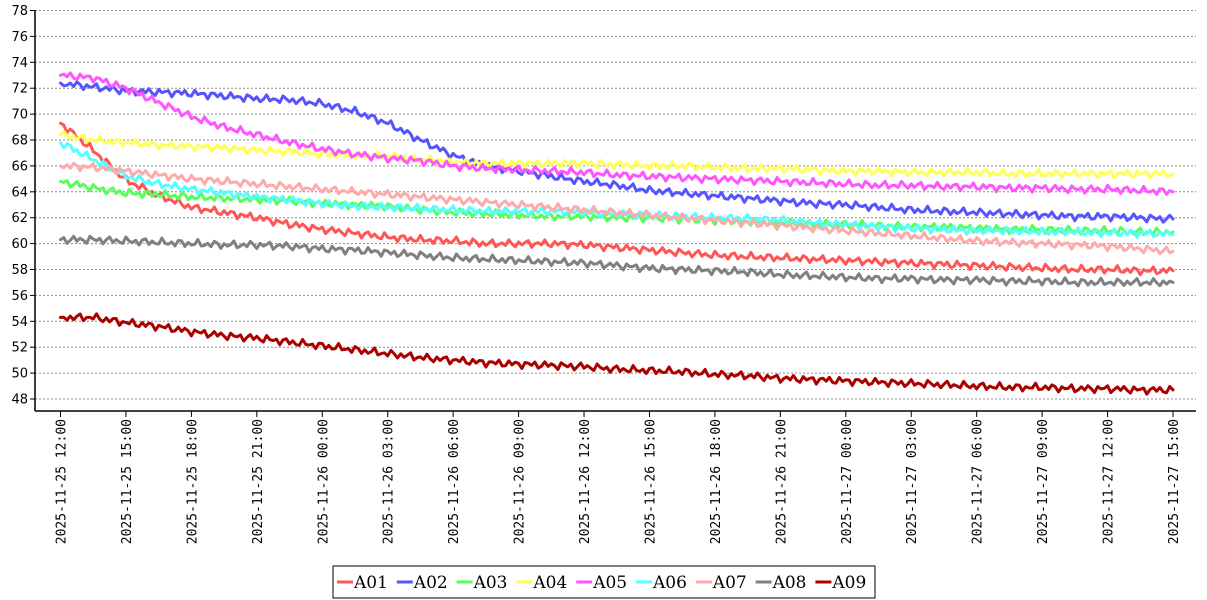  Describe the element at coordinates (19, 400) in the screenshot. I see `y-tick-label: 48` at that location.